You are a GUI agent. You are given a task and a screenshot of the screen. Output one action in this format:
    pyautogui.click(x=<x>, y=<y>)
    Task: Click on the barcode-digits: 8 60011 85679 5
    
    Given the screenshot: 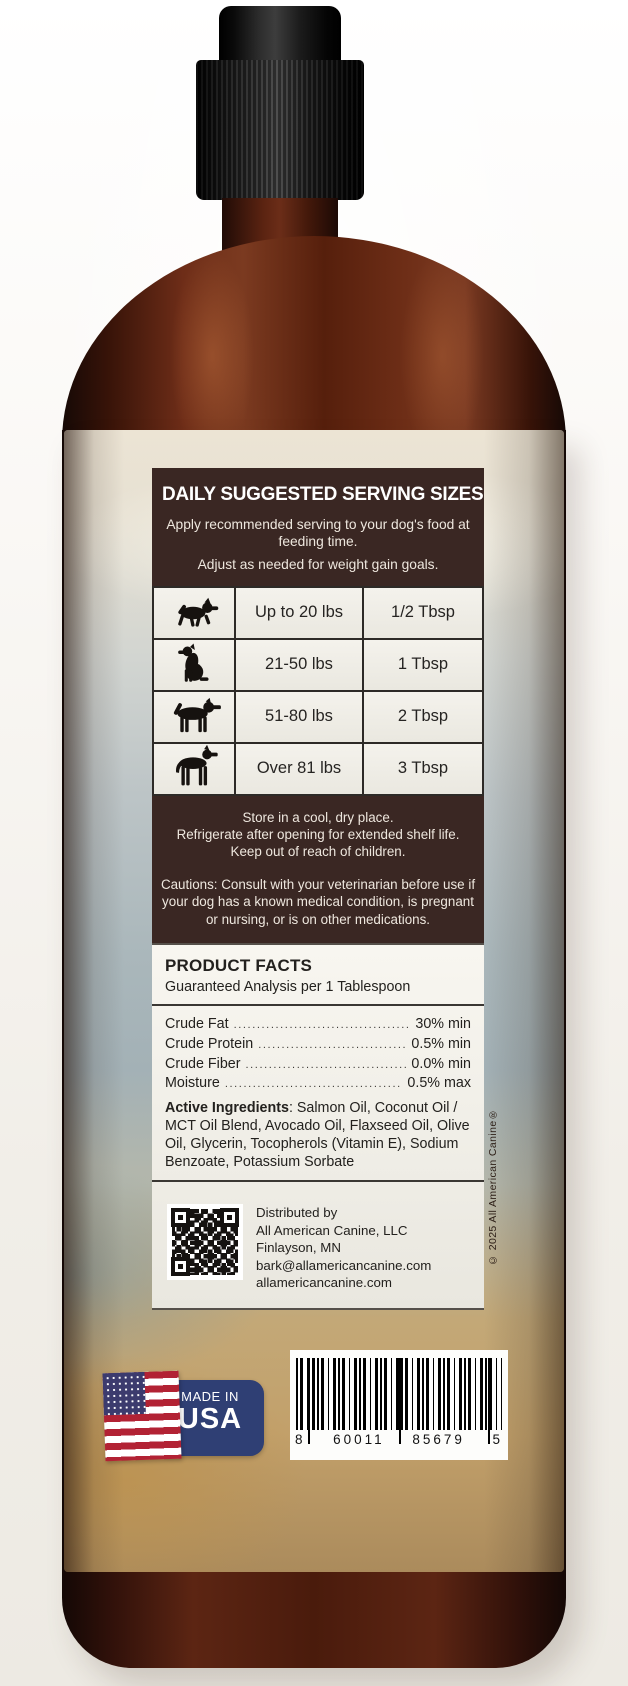 What is the action you would take?
    pyautogui.click(x=399, y=1438)
    